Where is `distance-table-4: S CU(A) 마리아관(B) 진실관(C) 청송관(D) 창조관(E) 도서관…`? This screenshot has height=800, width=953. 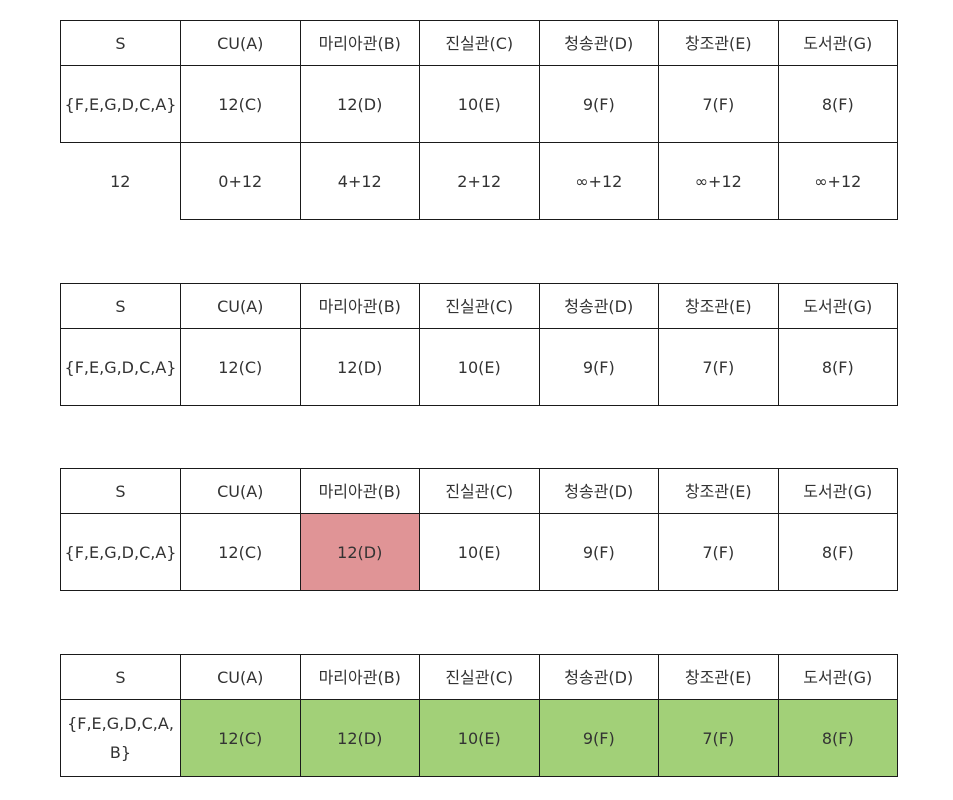
distance-table-4: S CU(A) 마리아관(B) 진실관(C) 청송관(D) 창조관(E) 도서관… is located at coordinates (479, 715).